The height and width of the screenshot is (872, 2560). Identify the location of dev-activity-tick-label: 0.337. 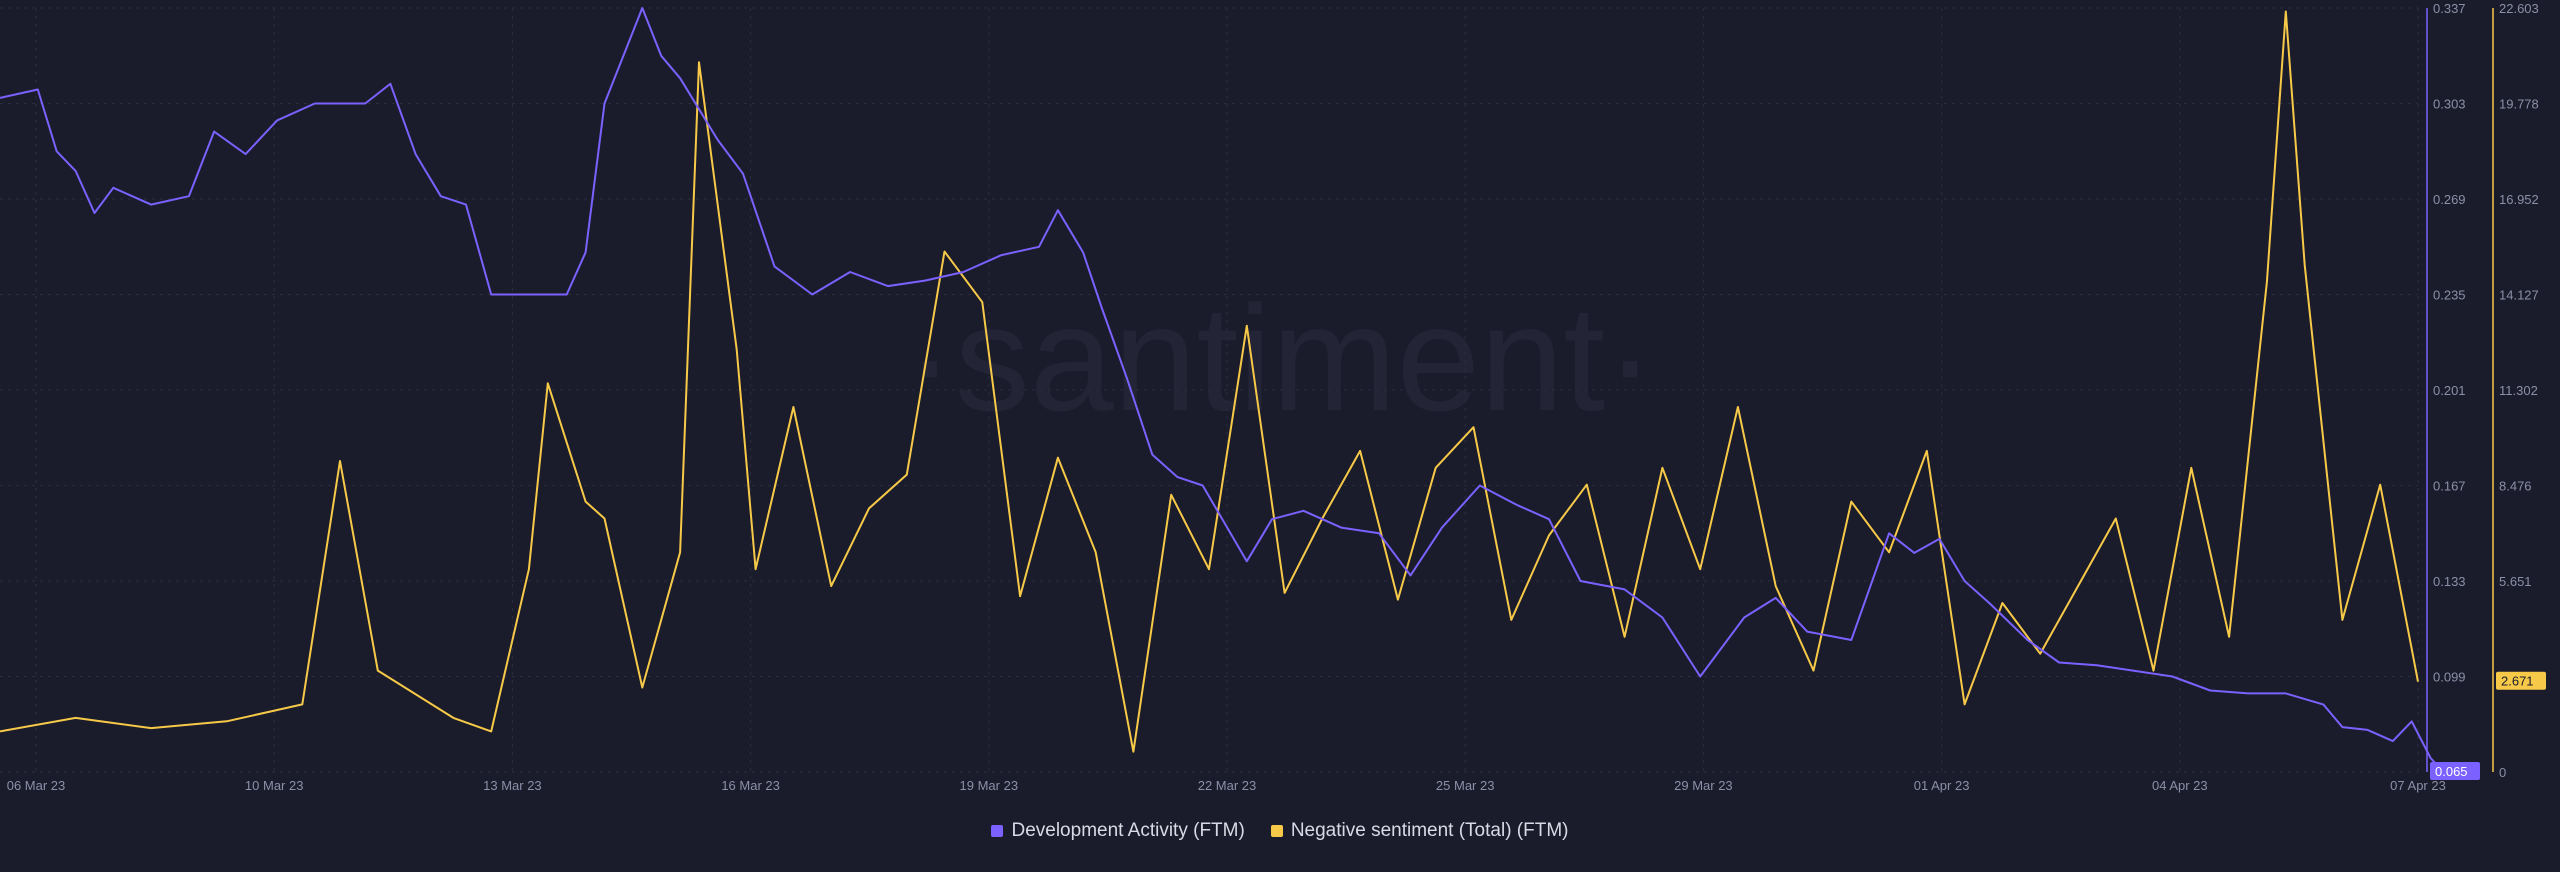
(2449, 8).